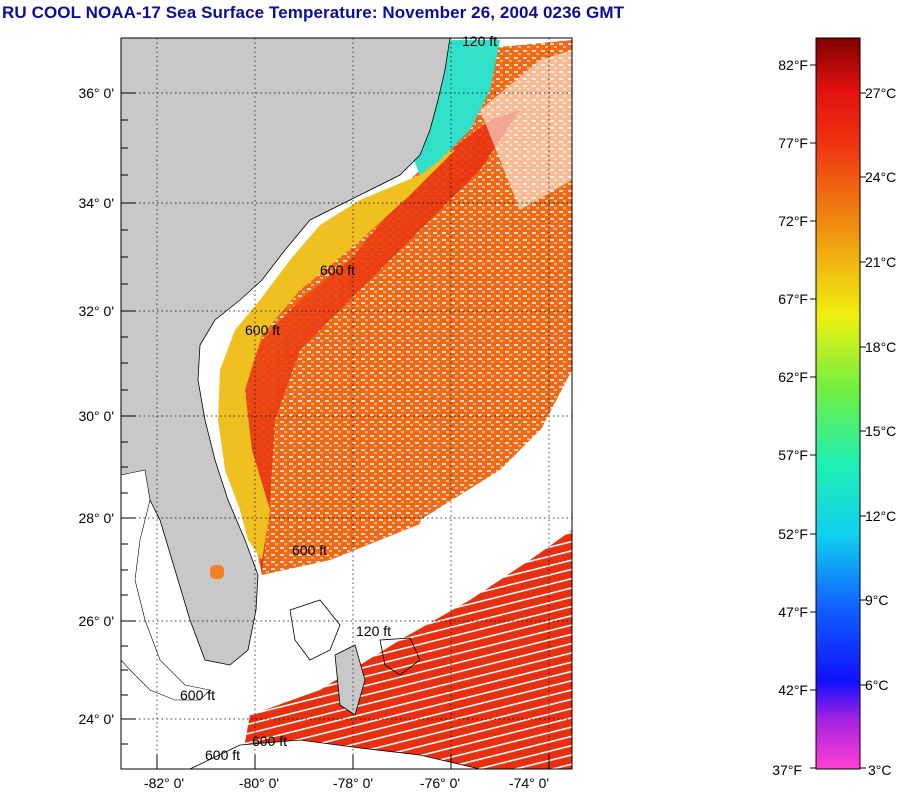 The width and height of the screenshot is (905, 793). What do you see at coordinates (793, 377) in the screenshot?
I see `colorbar-f-label: 62°F` at bounding box center [793, 377].